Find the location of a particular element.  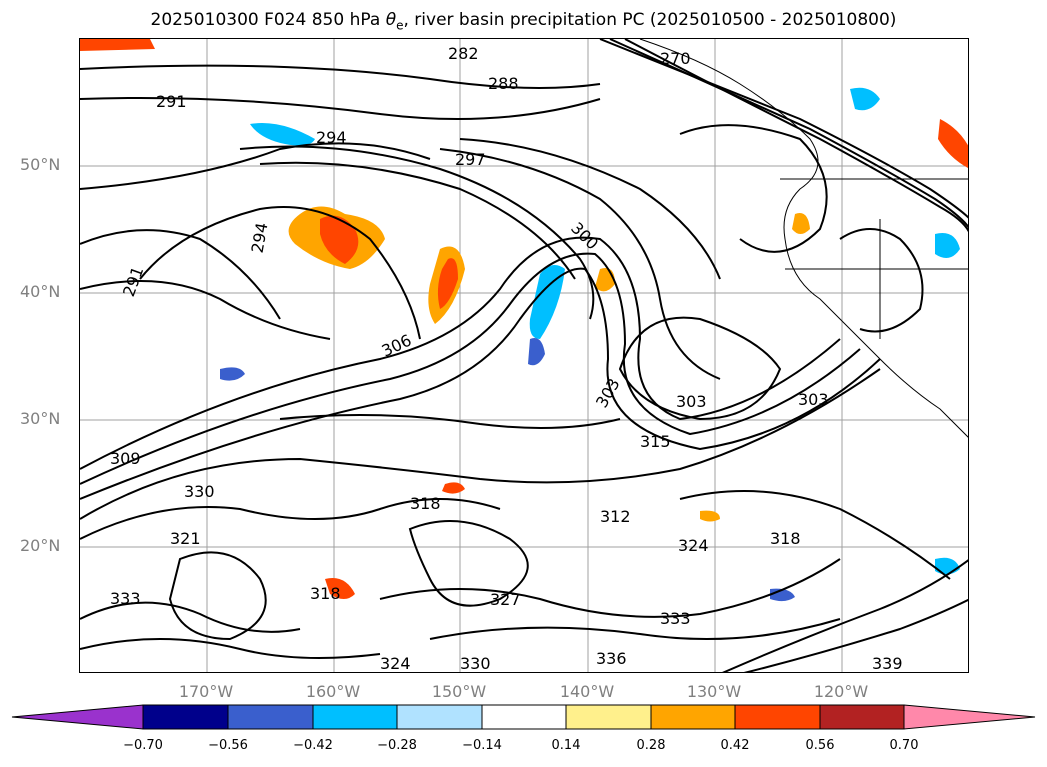

colorbar-extend-high is located at coordinates (969, 717).